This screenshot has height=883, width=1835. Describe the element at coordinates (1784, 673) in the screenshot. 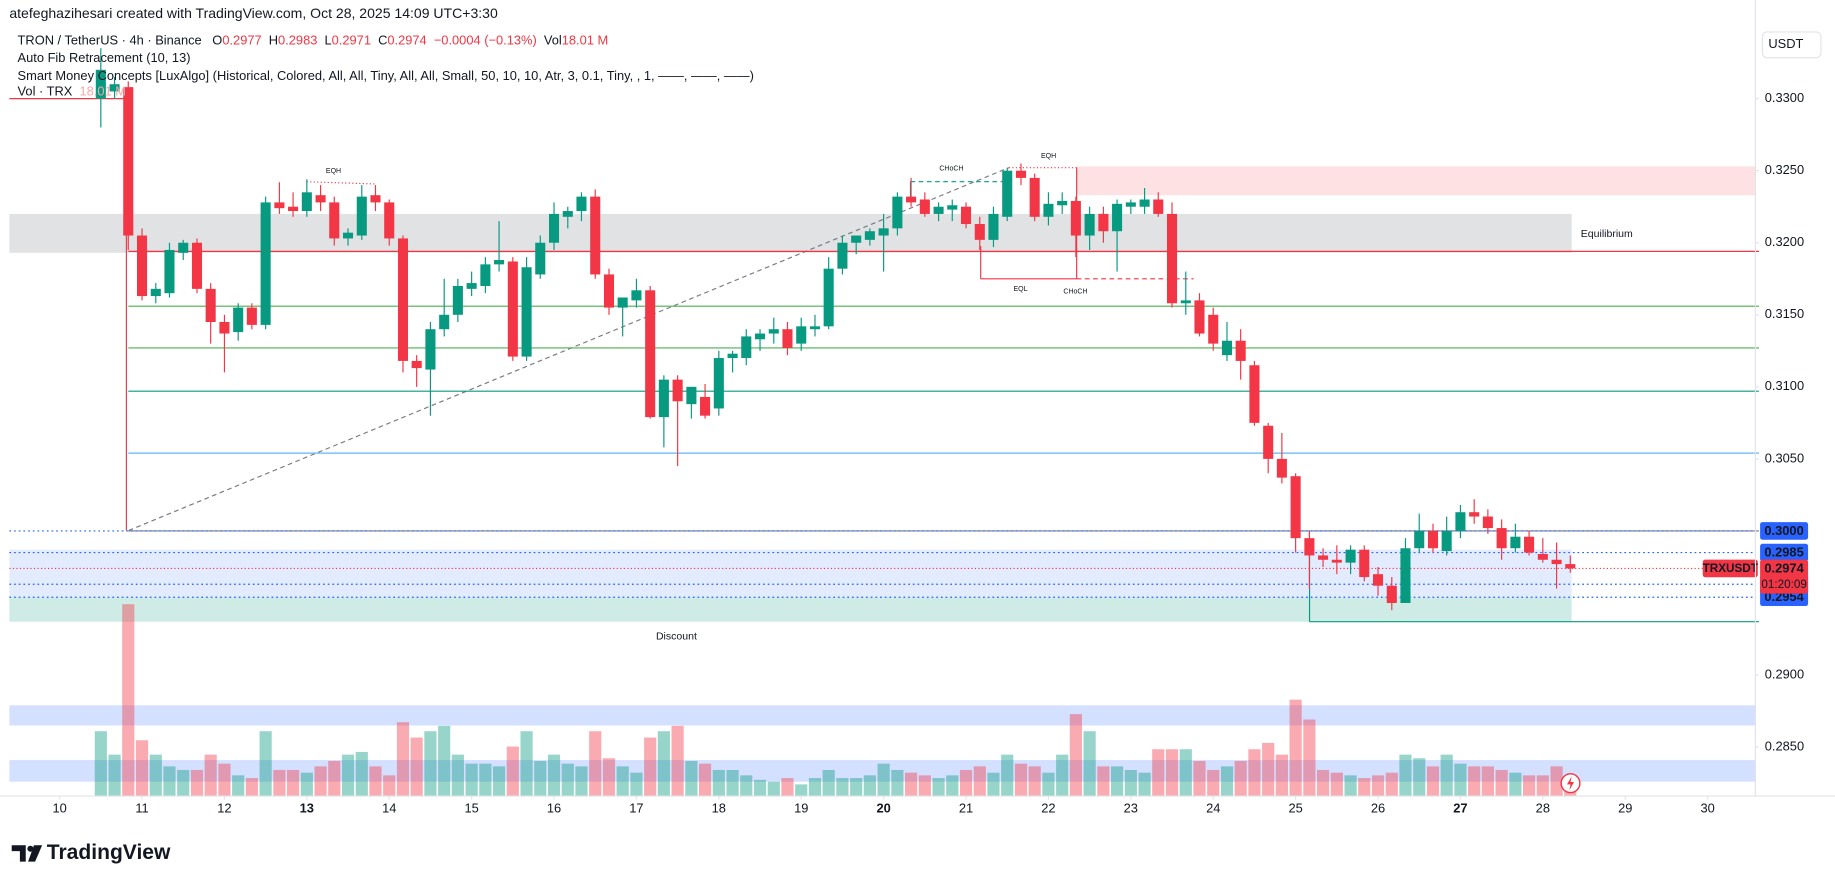

I see `y-tick-label: 0.2900` at that location.